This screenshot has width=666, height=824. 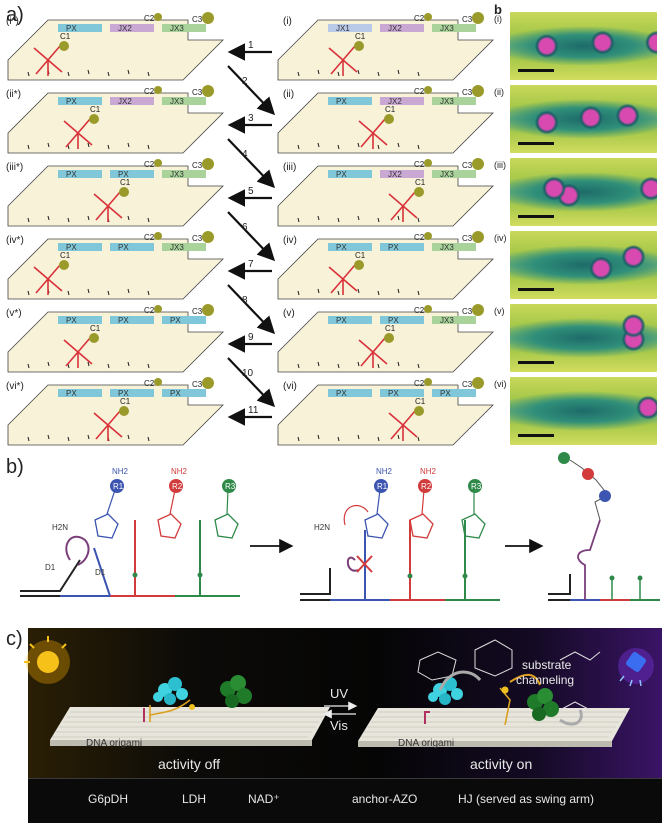 I want to click on legend-nad: NAD⁺, so click(x=264, y=799).